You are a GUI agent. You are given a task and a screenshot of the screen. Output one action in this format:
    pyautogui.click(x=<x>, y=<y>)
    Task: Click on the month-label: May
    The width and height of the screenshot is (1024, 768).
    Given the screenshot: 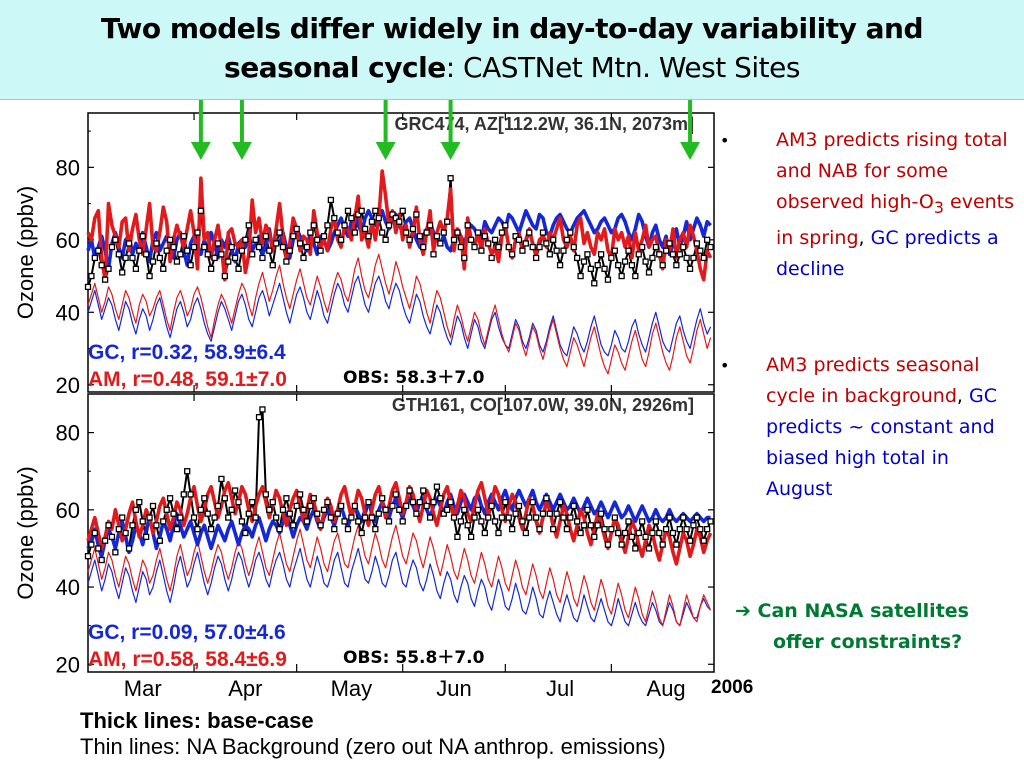 What is the action you would take?
    pyautogui.click(x=352, y=688)
    